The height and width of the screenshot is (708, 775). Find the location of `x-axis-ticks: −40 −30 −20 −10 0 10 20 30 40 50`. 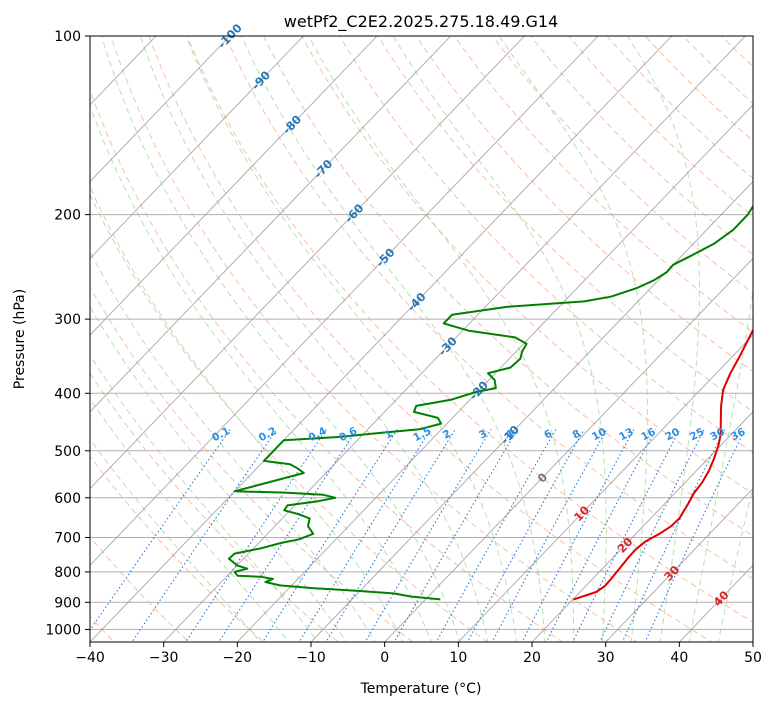

x-axis-ticks: −40 −30 −20 −10 0 10 20 30 40 50 is located at coordinates (418, 654).